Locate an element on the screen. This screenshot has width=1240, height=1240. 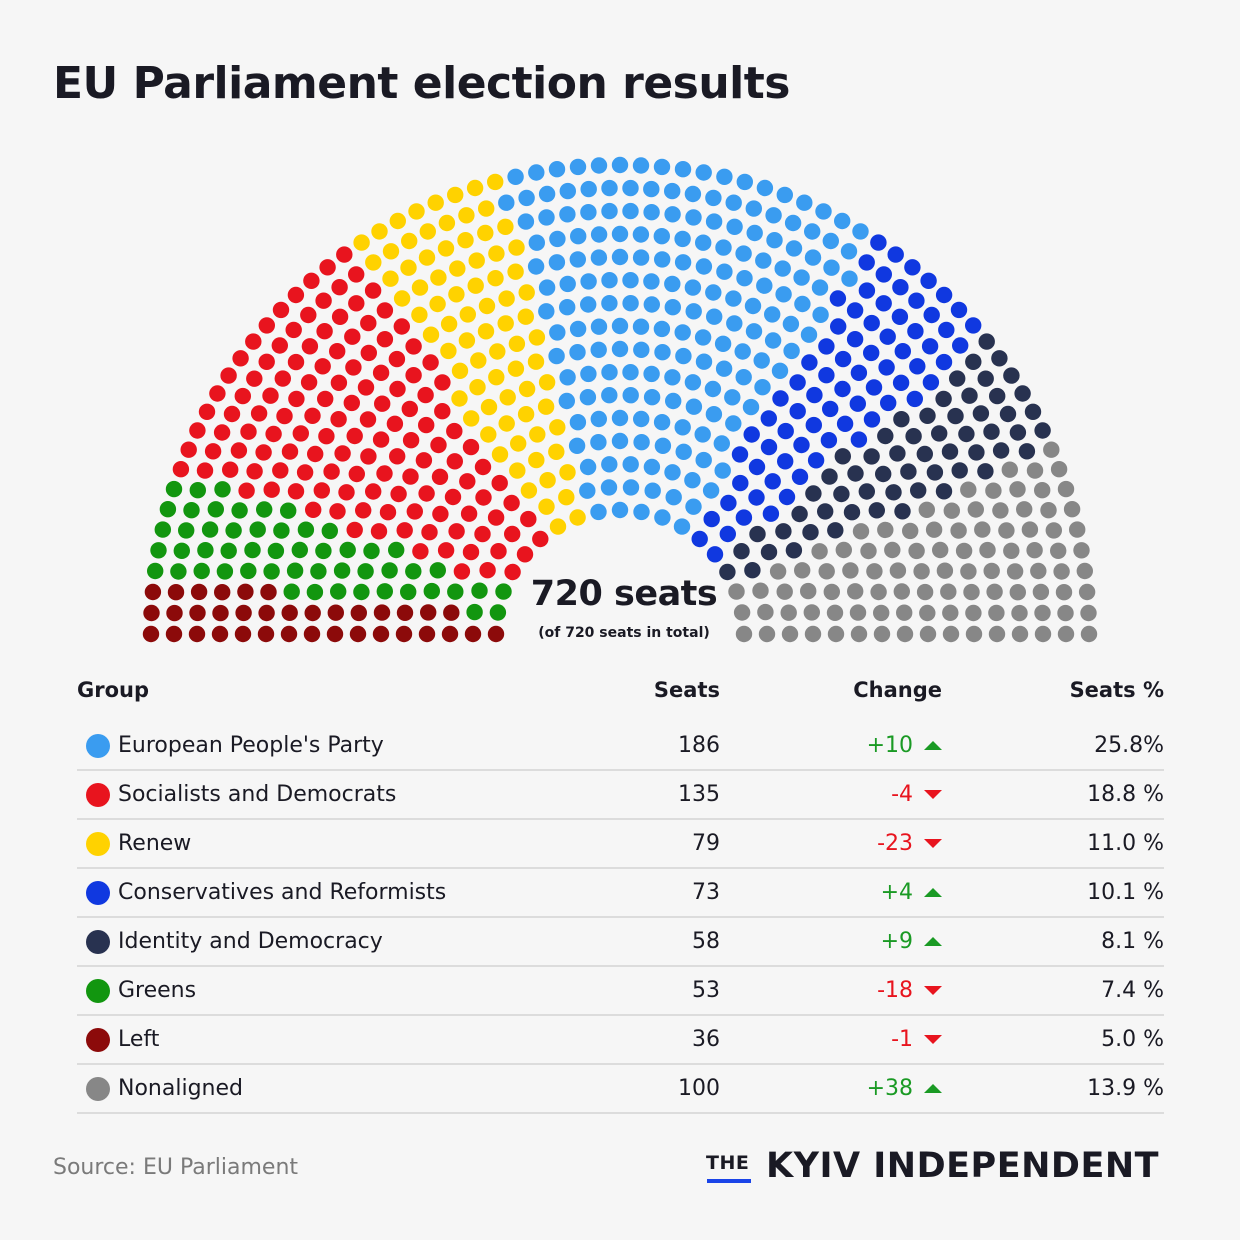
group-pct: 7.4 % is located at coordinates (1132, 990).